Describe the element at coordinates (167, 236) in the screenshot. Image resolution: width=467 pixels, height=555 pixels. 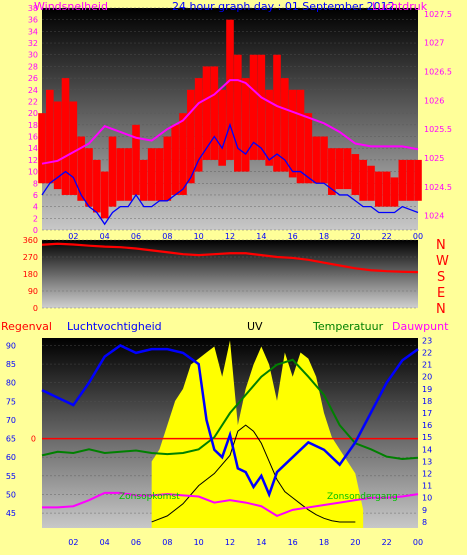
I see `wind-x-tick: 08` at that location.